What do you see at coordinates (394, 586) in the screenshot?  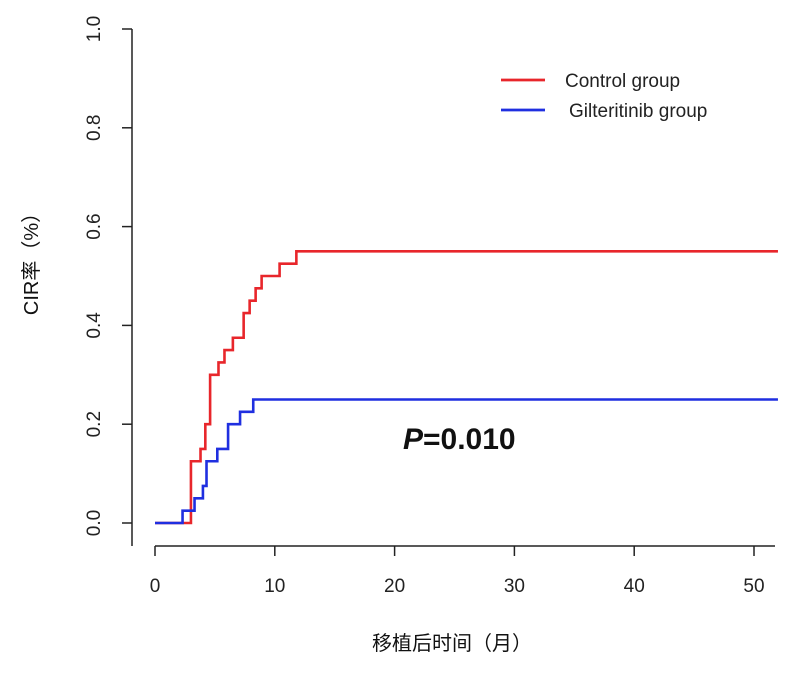 I see `x-tick-label: 20` at bounding box center [394, 586].